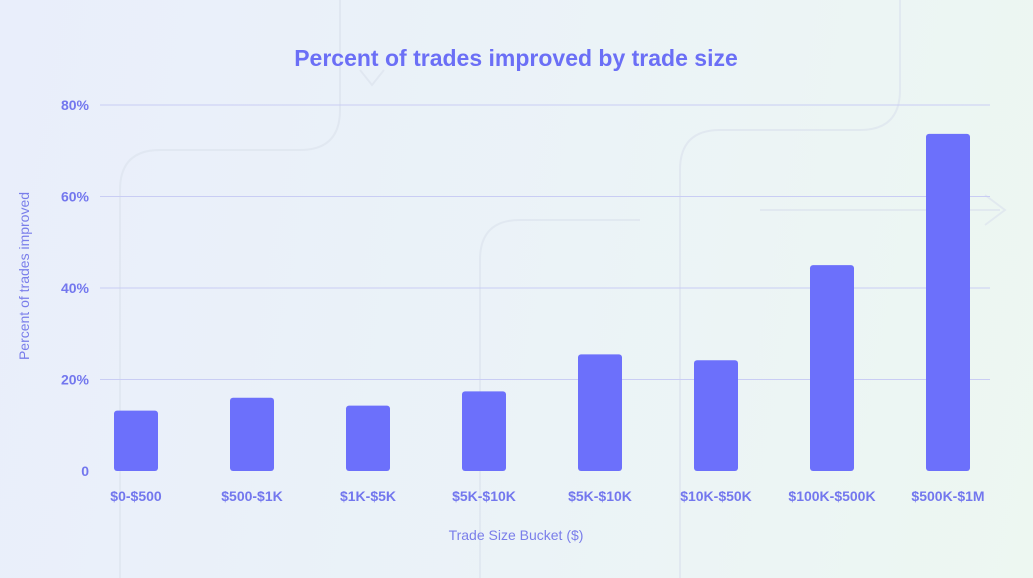 The height and width of the screenshot is (578, 1033). Describe the element at coordinates (75, 105) in the screenshot. I see `y-tick-label: 80%` at that location.